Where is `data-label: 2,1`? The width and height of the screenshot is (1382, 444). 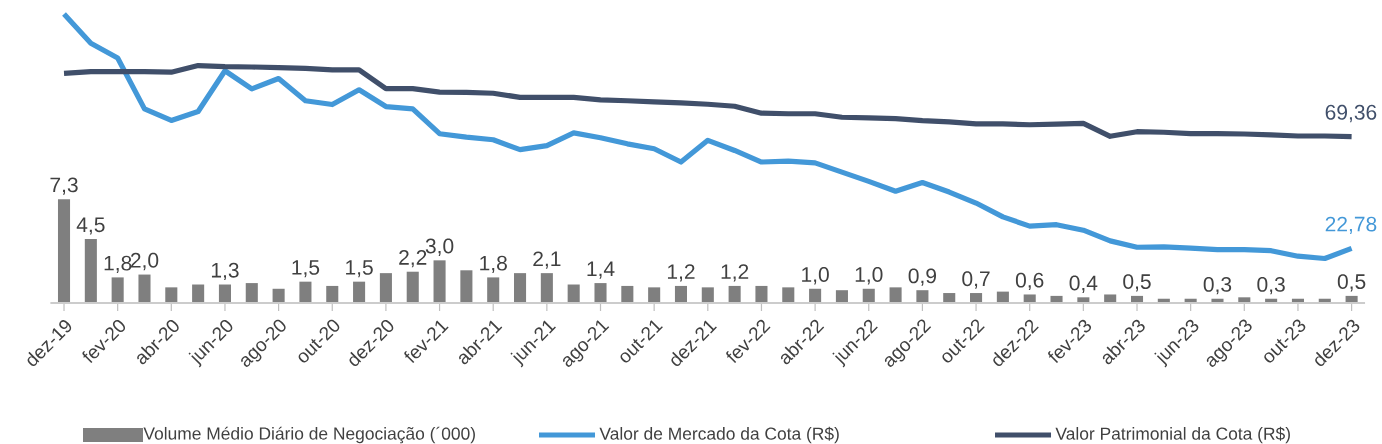 data-label: 2,1 is located at coordinates (547, 260).